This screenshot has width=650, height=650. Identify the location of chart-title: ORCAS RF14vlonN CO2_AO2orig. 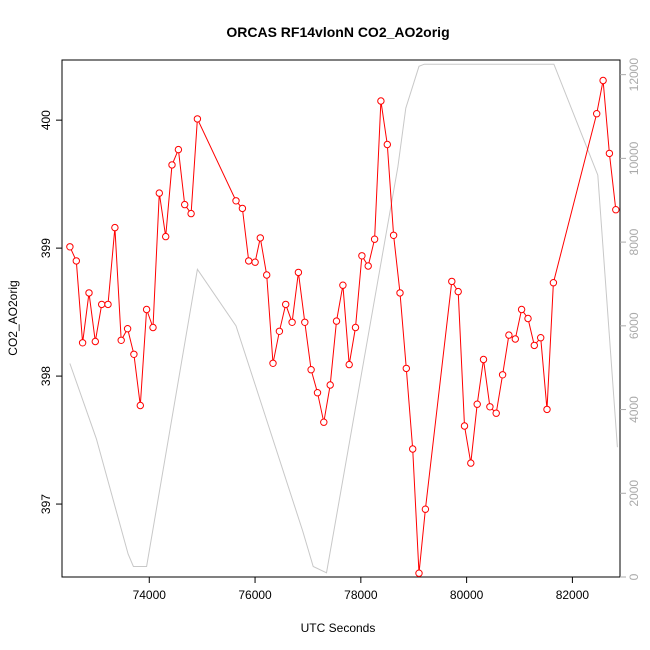
(337, 32).